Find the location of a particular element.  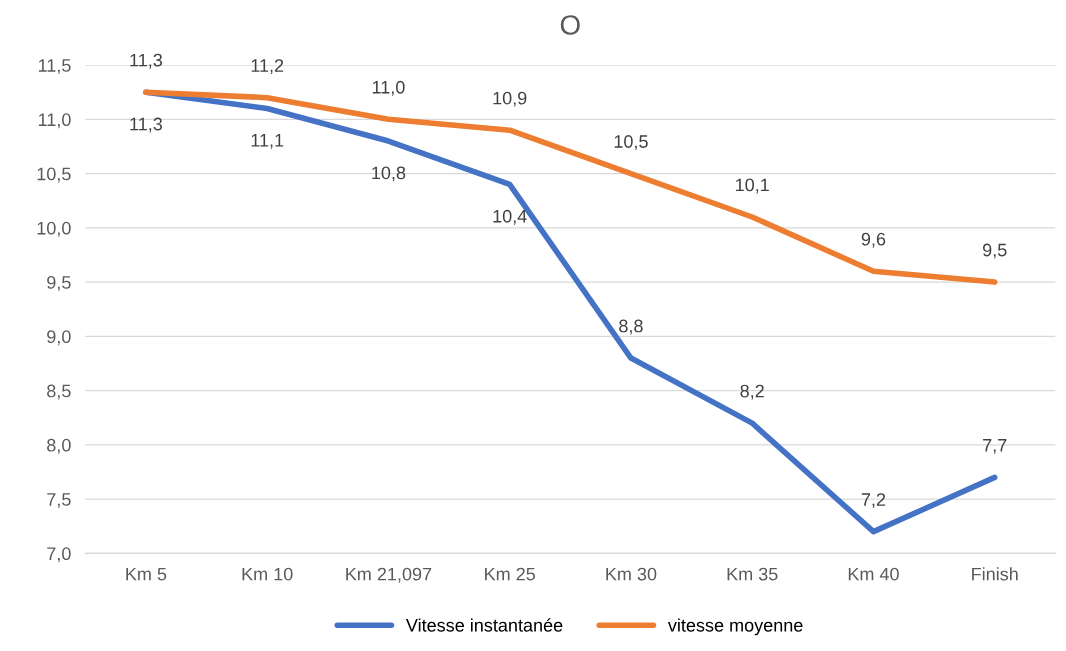

x-tick-label: Km 25 is located at coordinates (510, 574).